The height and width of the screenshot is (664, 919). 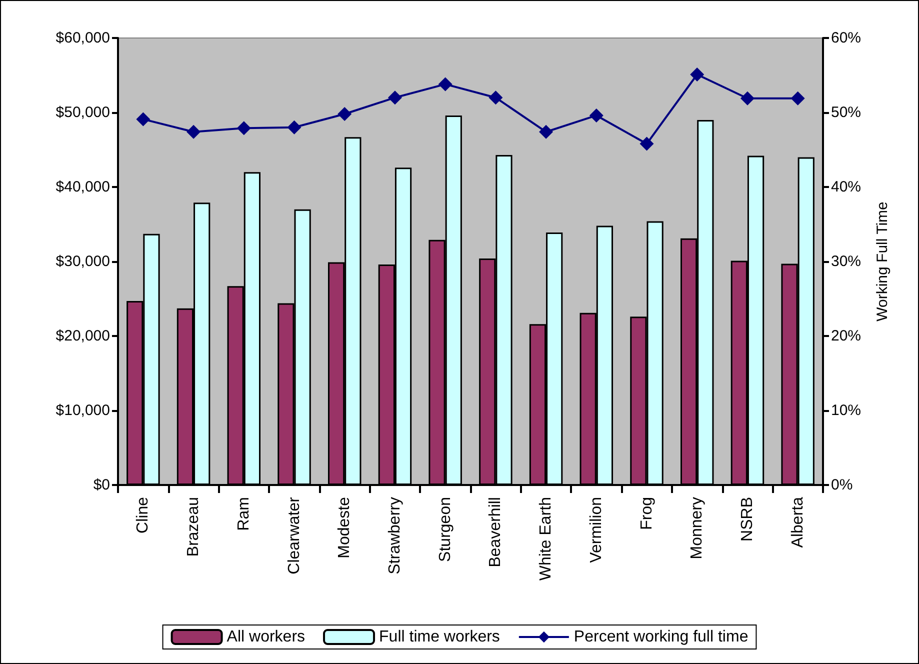 I want to click on x-tick-label: Frog, so click(x=647, y=513).